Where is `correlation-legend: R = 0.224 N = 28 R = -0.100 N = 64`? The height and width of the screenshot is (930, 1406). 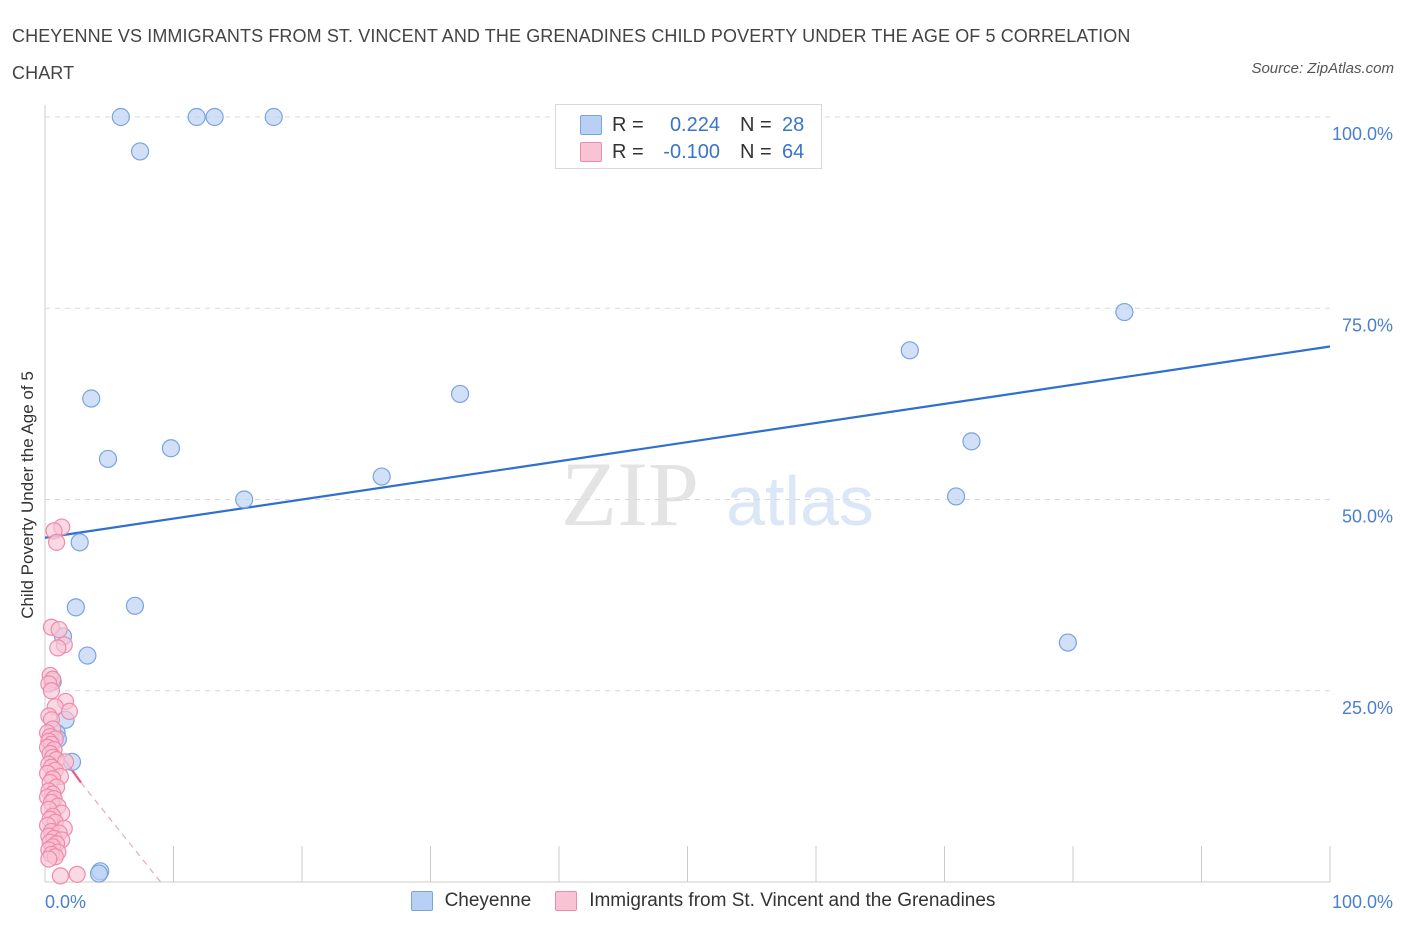
correlation-legend: R = 0.224 N = 28 R = -0.100 N = 64 is located at coordinates (688, 136).